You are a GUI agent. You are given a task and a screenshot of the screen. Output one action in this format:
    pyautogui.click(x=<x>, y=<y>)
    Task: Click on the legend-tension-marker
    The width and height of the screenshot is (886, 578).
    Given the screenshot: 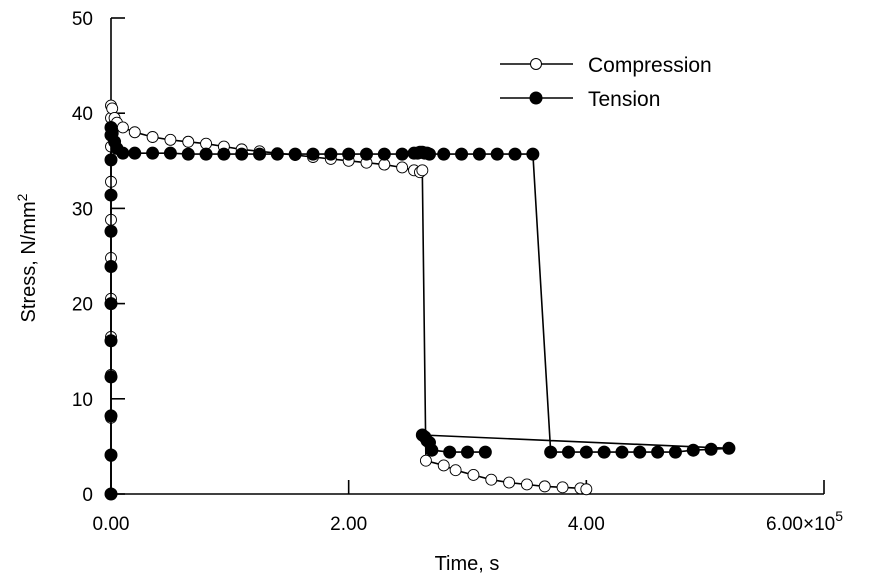 What is the action you would take?
    pyautogui.click(x=536, y=98)
    